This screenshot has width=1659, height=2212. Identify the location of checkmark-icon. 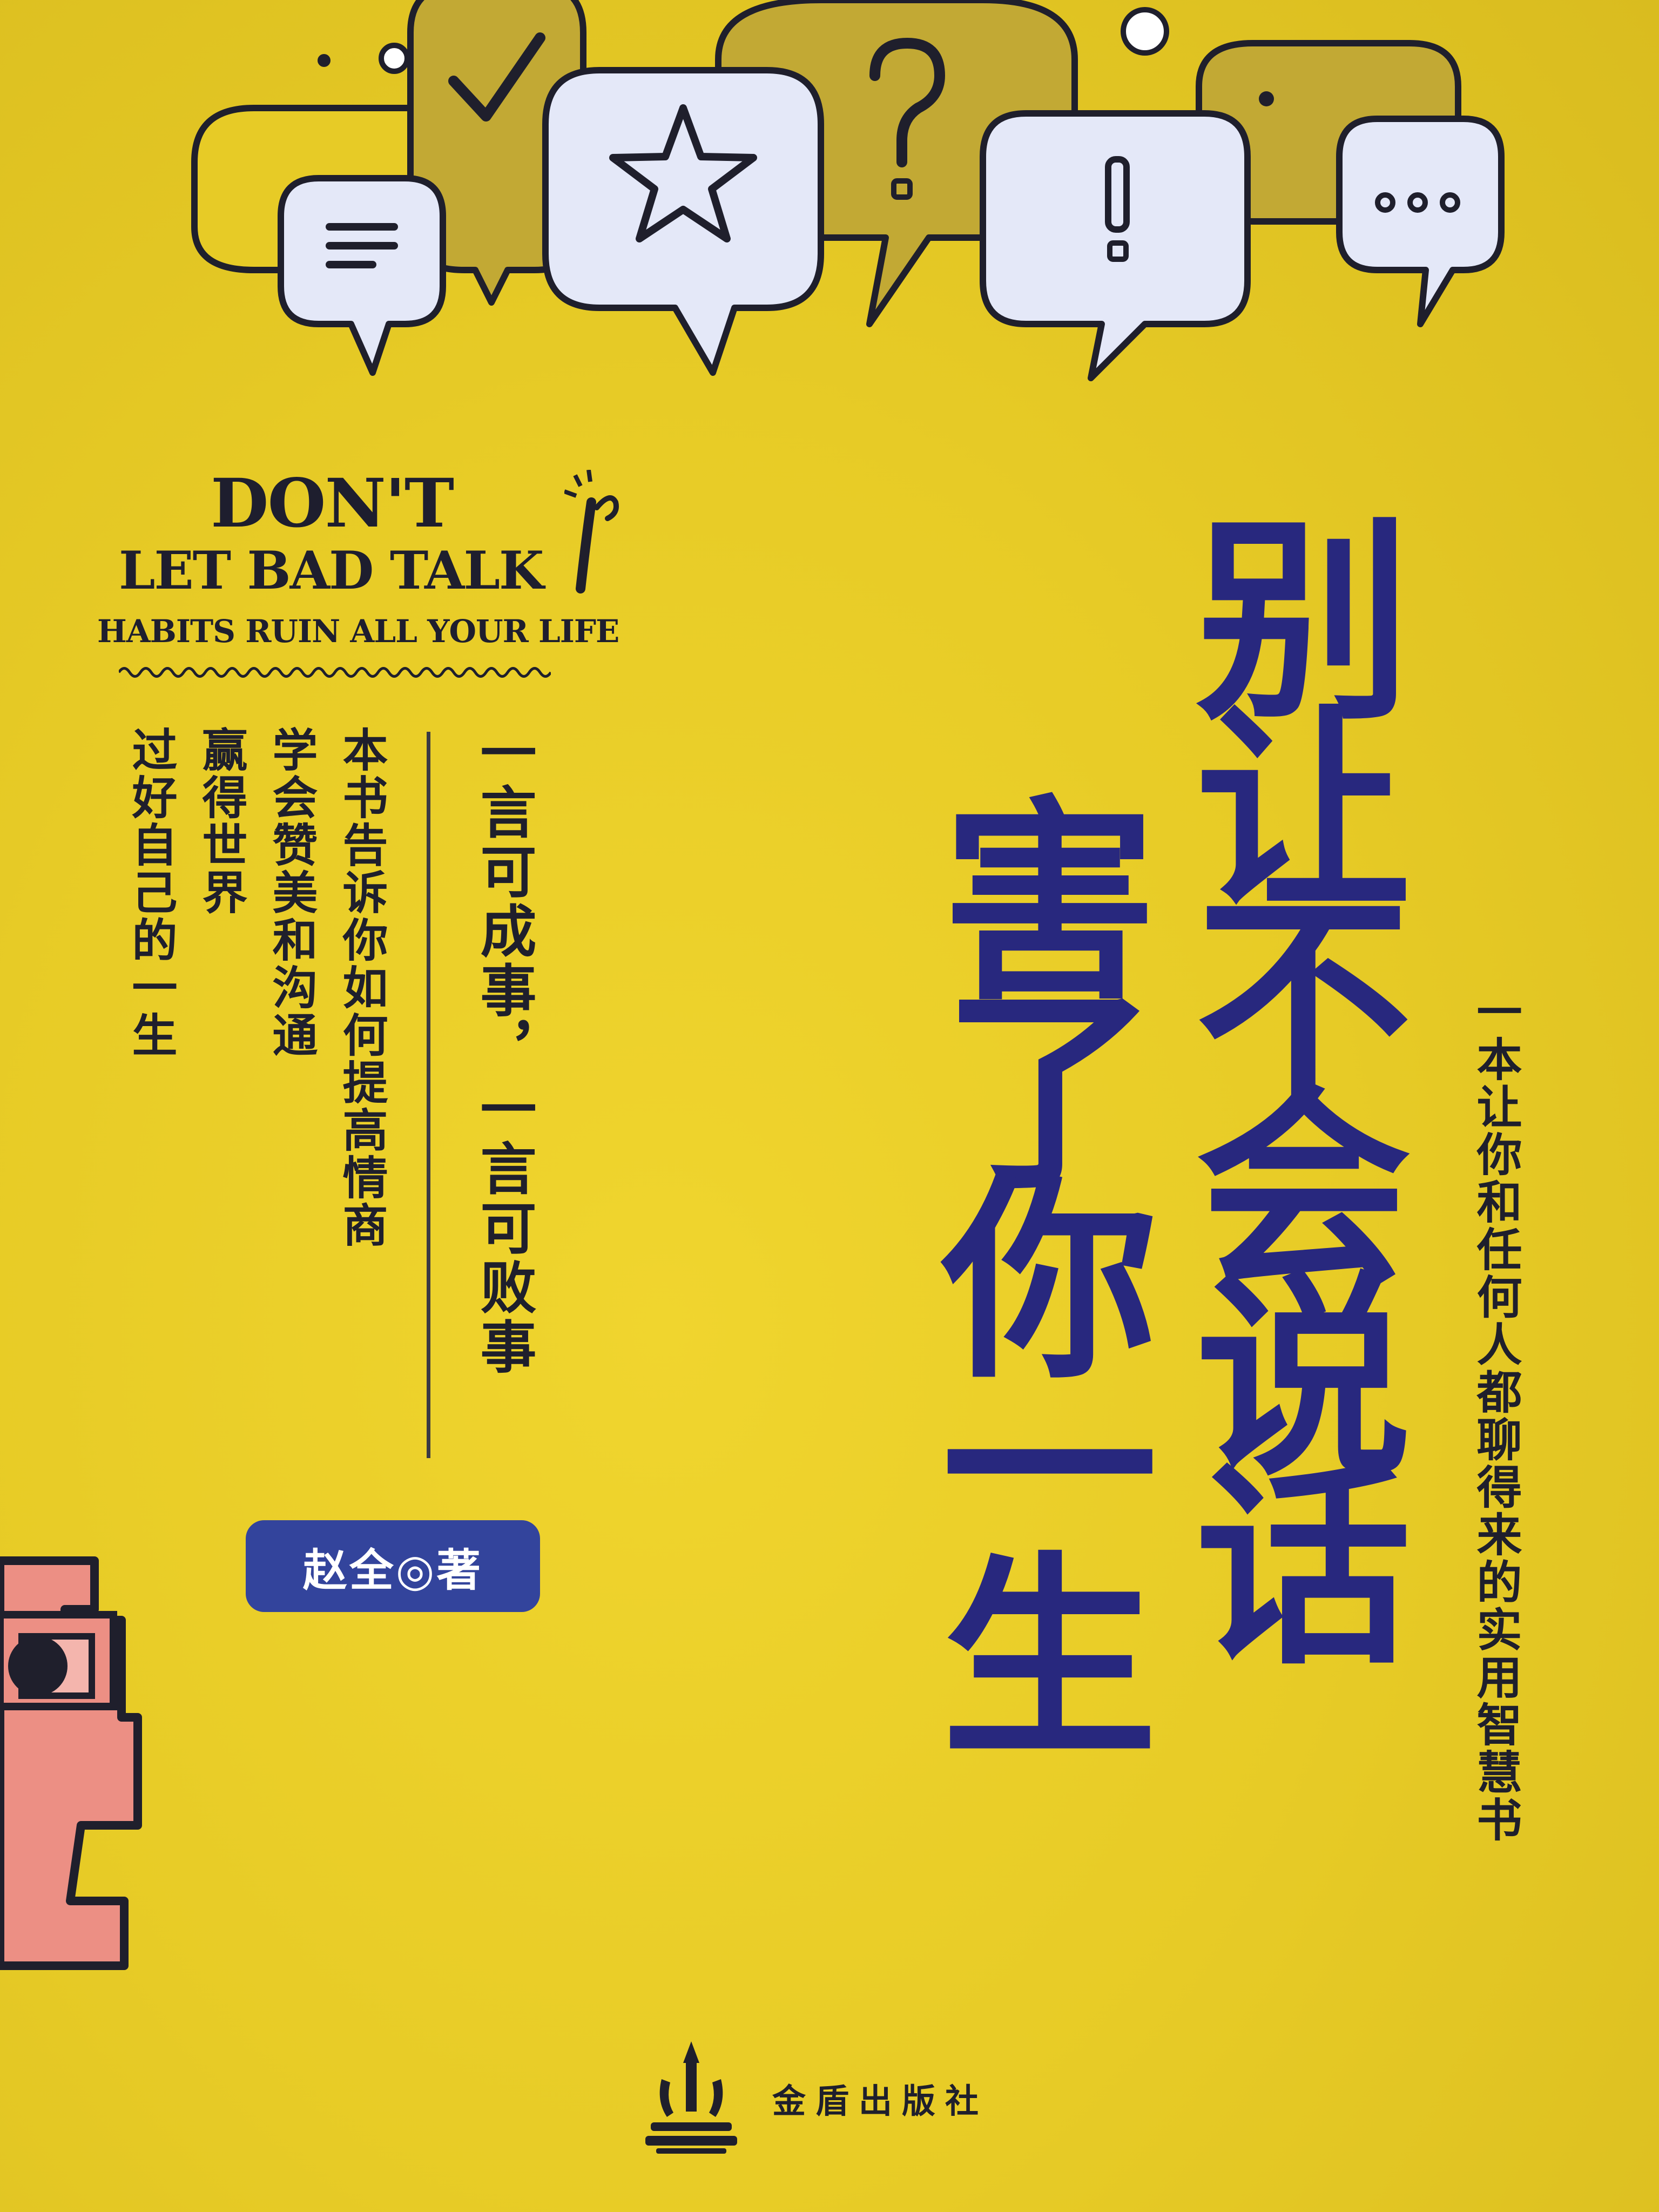
(496, 77).